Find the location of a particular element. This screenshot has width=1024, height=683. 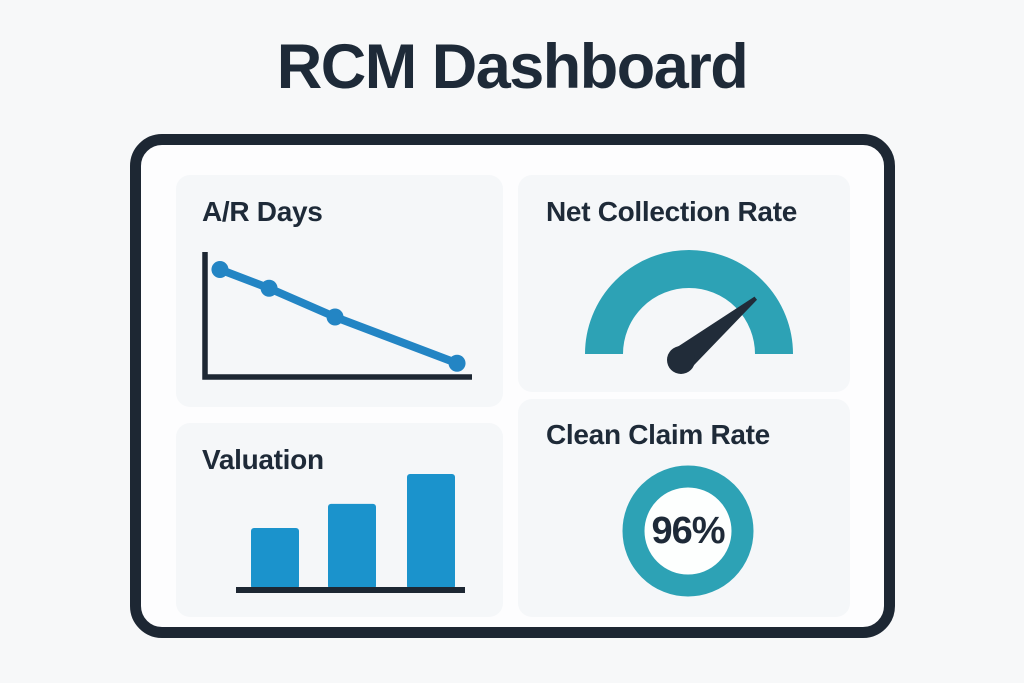

clean-claim-rate-value: 96% is located at coordinates (688, 531).